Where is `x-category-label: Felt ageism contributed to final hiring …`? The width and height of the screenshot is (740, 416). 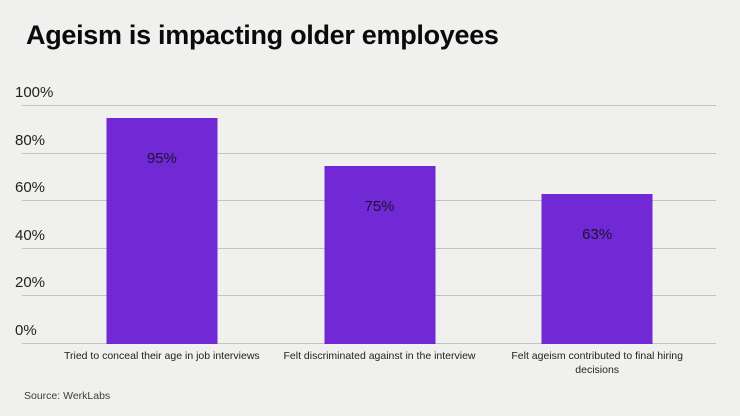 x-category-label: Felt ageism contributed to final hiring … is located at coordinates (597, 363).